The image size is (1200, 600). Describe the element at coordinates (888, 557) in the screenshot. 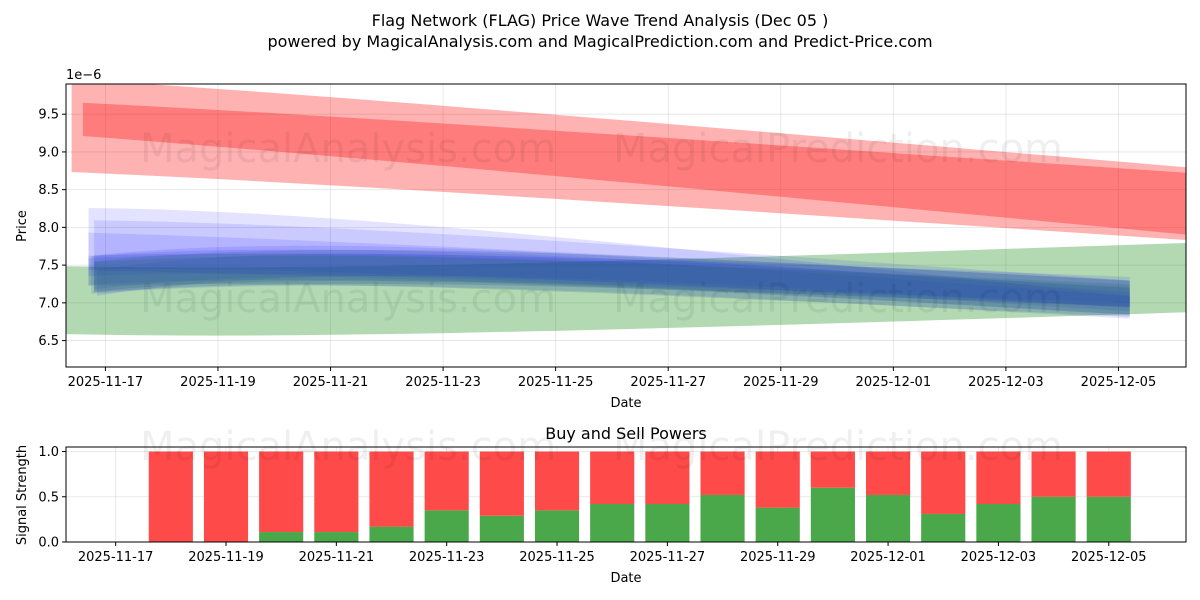

I see `signal-x-tick-label: 2025-12-01` at that location.